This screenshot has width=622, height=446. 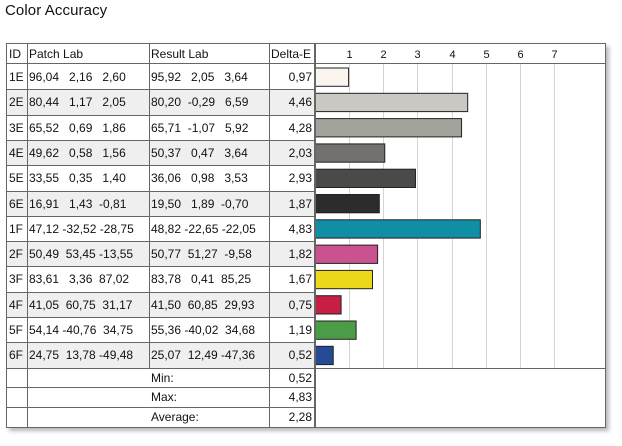 I want to click on row-patch-lab: 41,05 60,75 31,17, so click(x=81, y=304).